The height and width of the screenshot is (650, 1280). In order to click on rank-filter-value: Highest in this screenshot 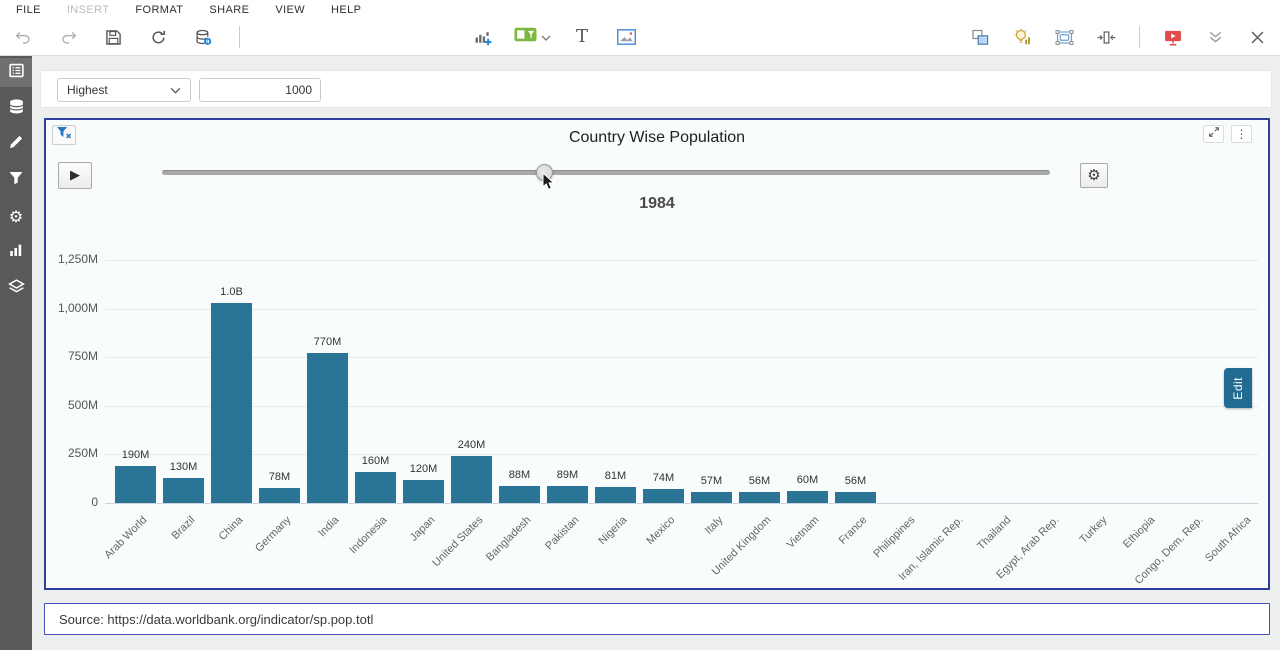, I will do `click(87, 90)`.